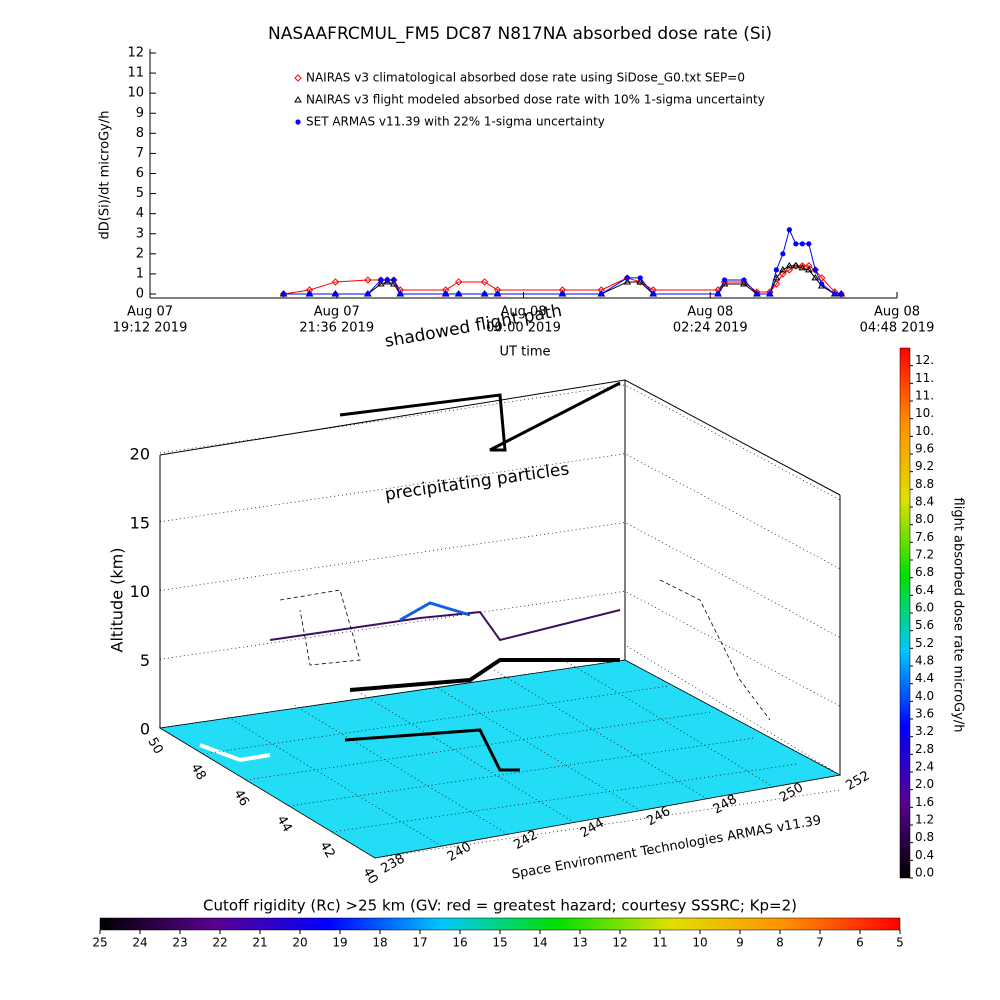  Describe the element at coordinates (924, 502) in the screenshot. I see `colorbar-tick-label: 8.4` at that location.